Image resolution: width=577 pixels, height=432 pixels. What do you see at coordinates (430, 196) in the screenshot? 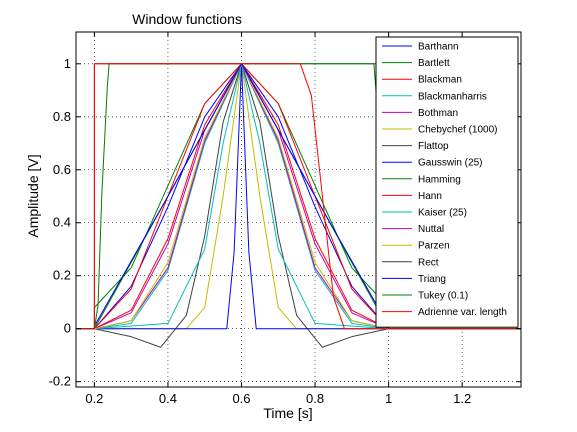
I see `legend-entry: Hann` at bounding box center [430, 196].